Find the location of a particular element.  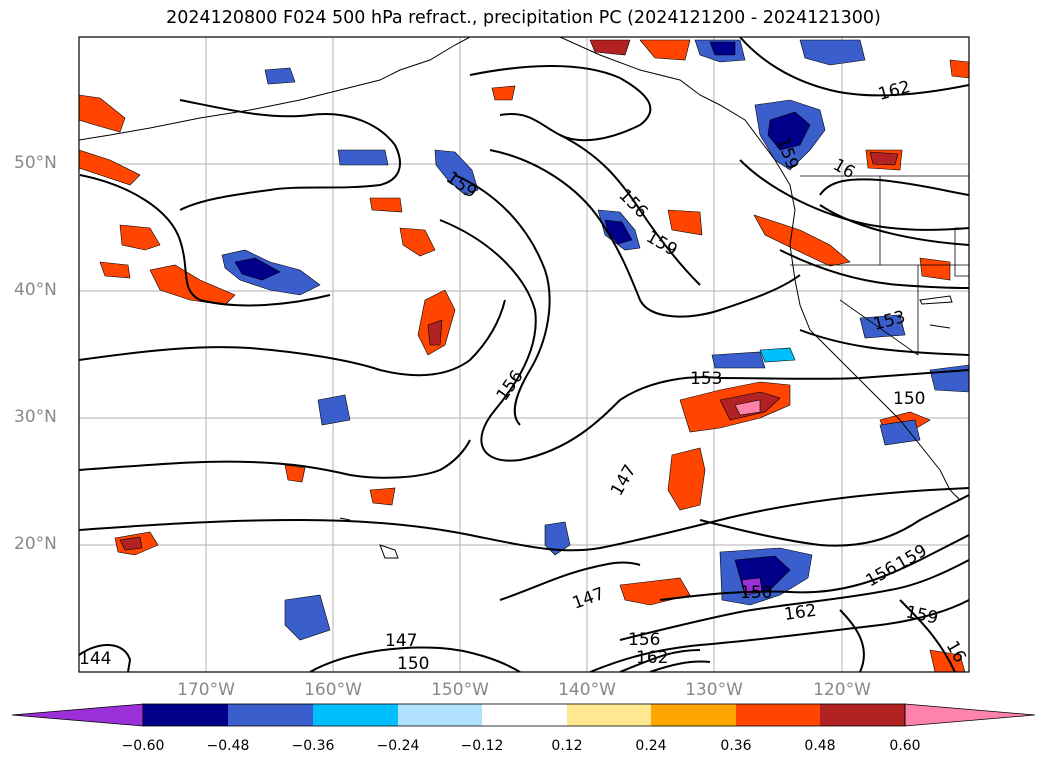

contour-label: 156 is located at coordinates (644, 640).